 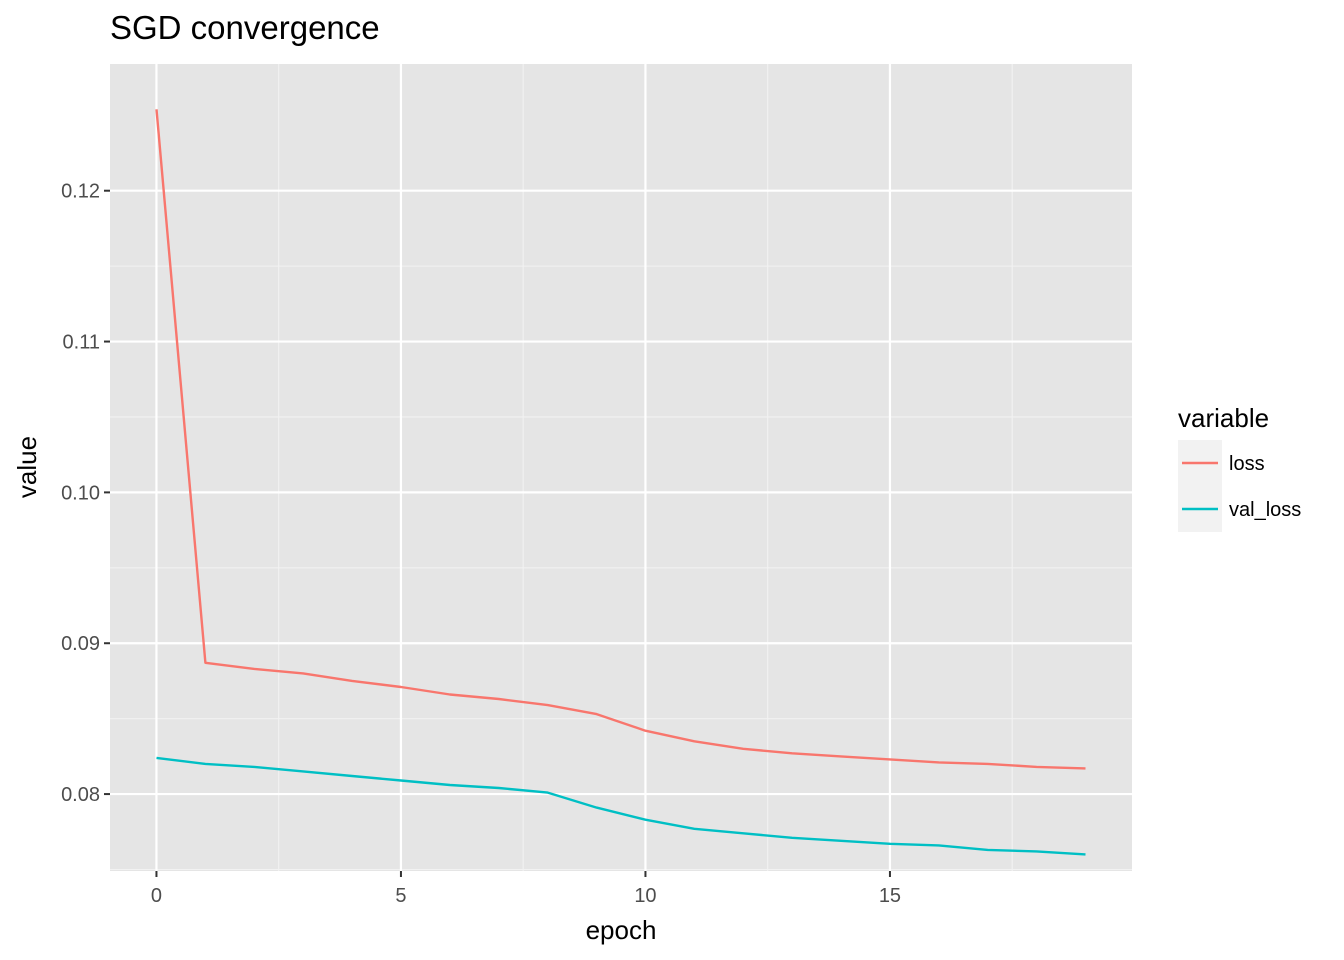 I want to click on x-tick-label: 5, so click(x=400, y=896).